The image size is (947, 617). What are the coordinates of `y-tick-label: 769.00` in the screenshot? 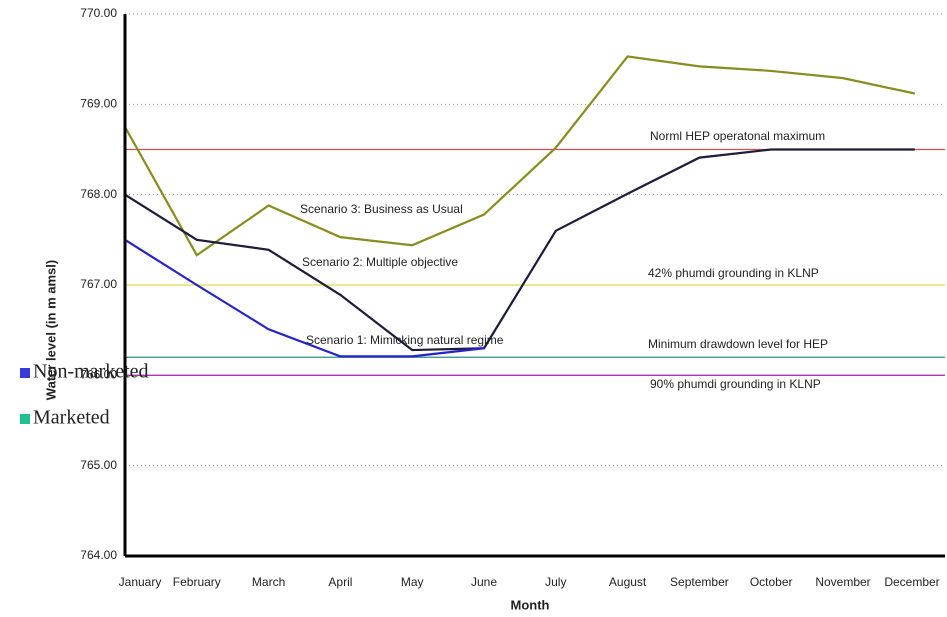 It's located at (98, 104).